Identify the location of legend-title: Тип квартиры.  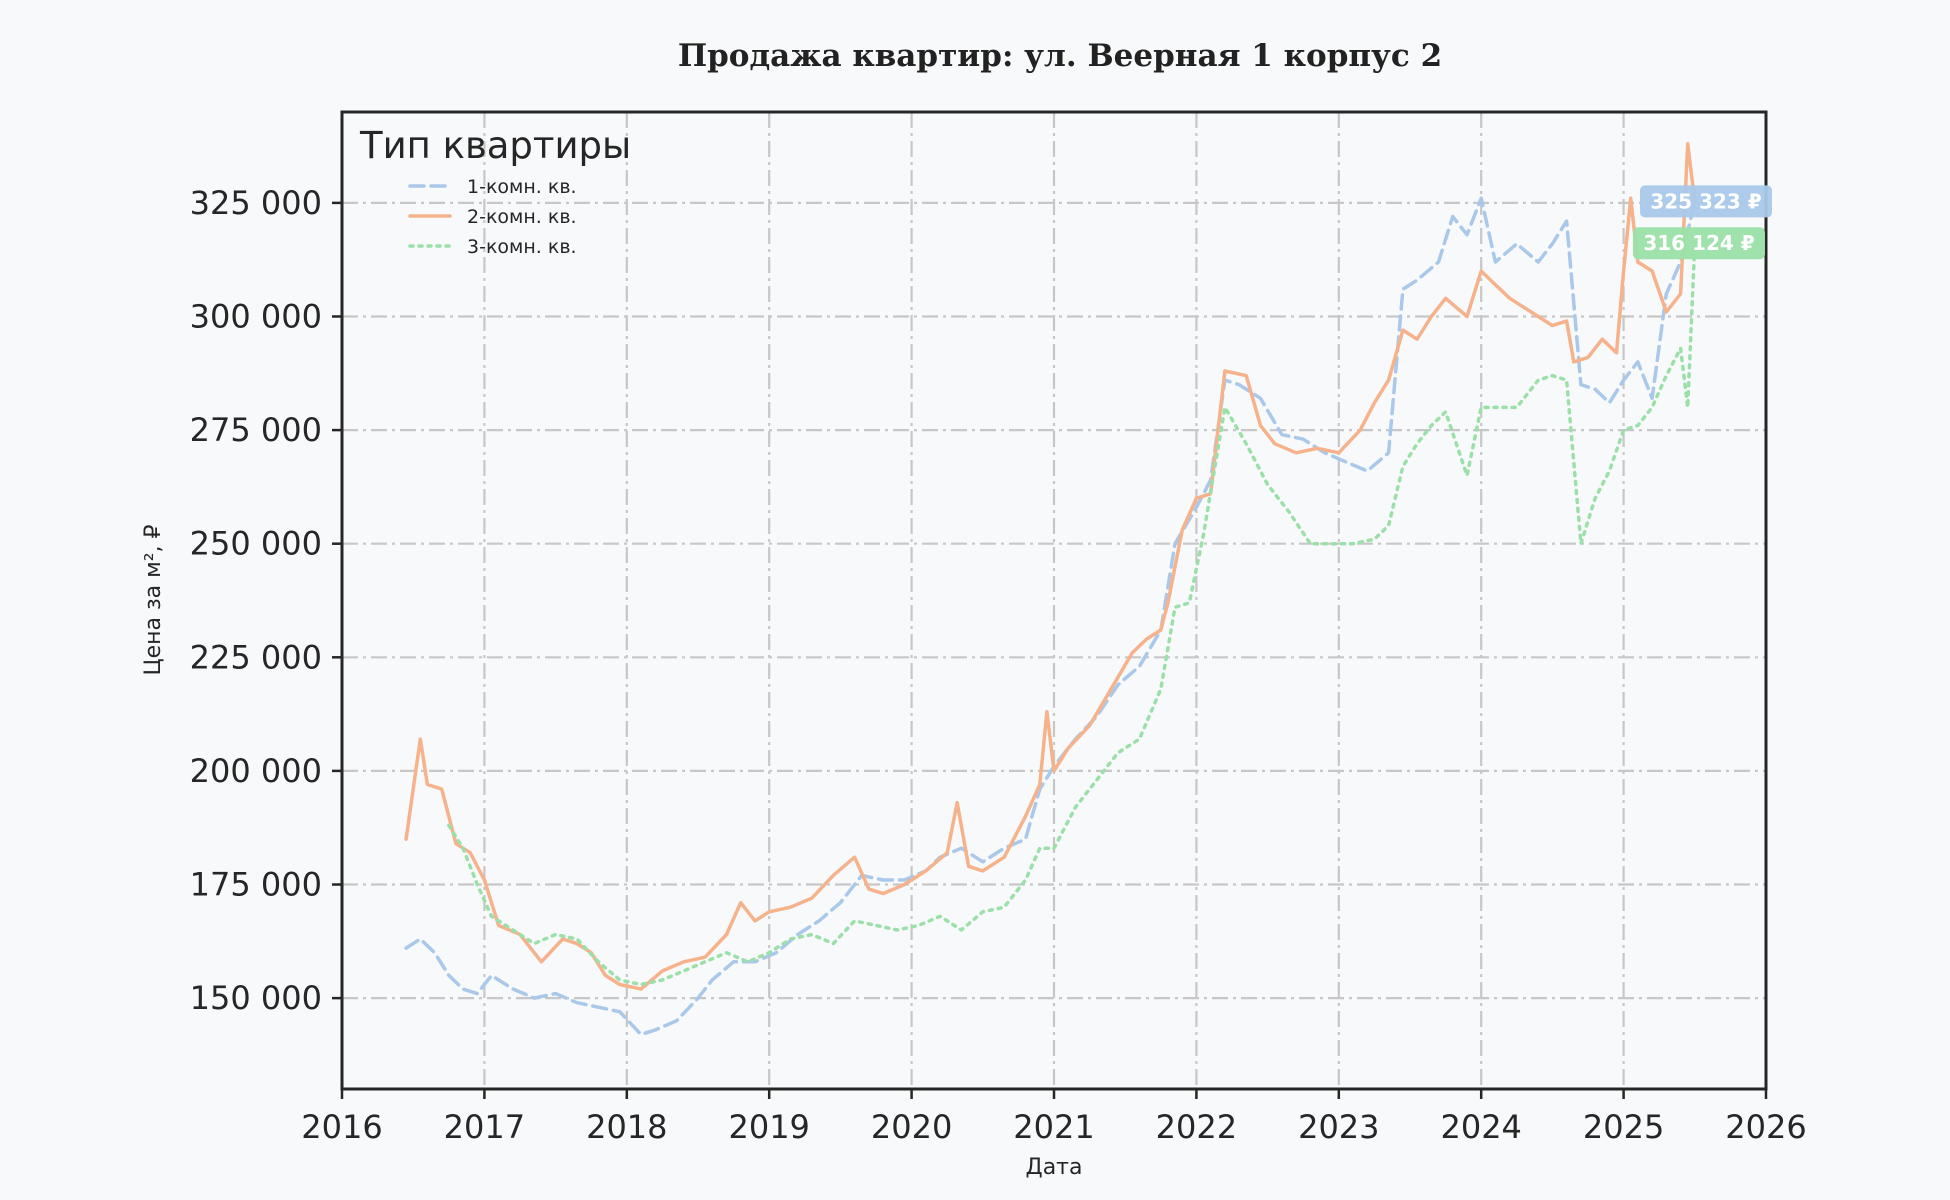
(495, 145).